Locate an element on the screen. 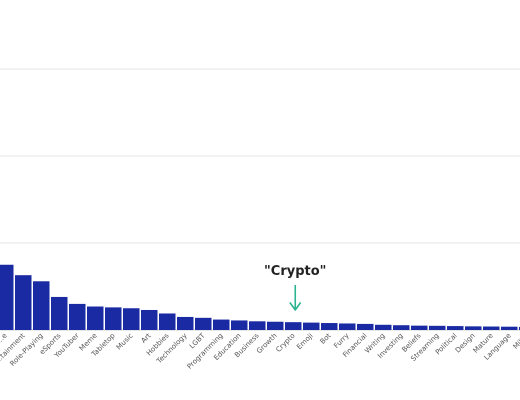 Image resolution: width=520 pixels, height=400 pixels. x-tick-label: Growth is located at coordinates (267, 344).